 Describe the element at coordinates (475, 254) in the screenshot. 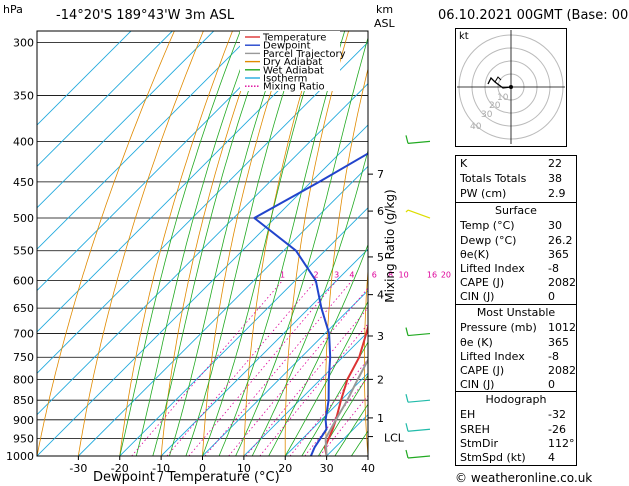

I see `surface-label: θe(K)` at that location.